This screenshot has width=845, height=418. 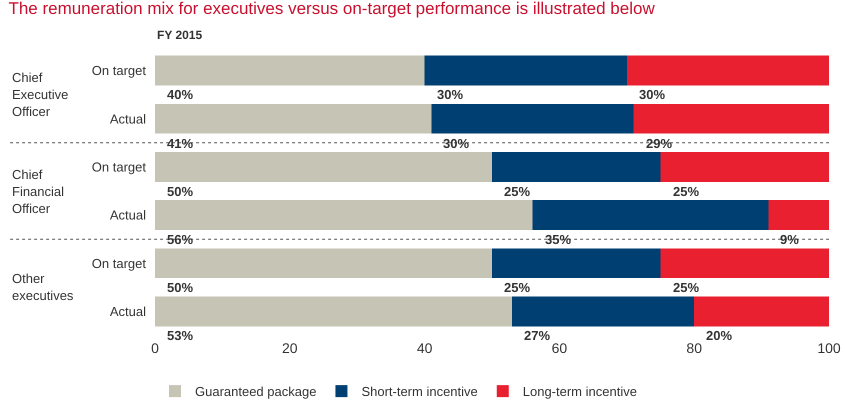 I want to click on data-label: 35%, so click(x=558, y=239).